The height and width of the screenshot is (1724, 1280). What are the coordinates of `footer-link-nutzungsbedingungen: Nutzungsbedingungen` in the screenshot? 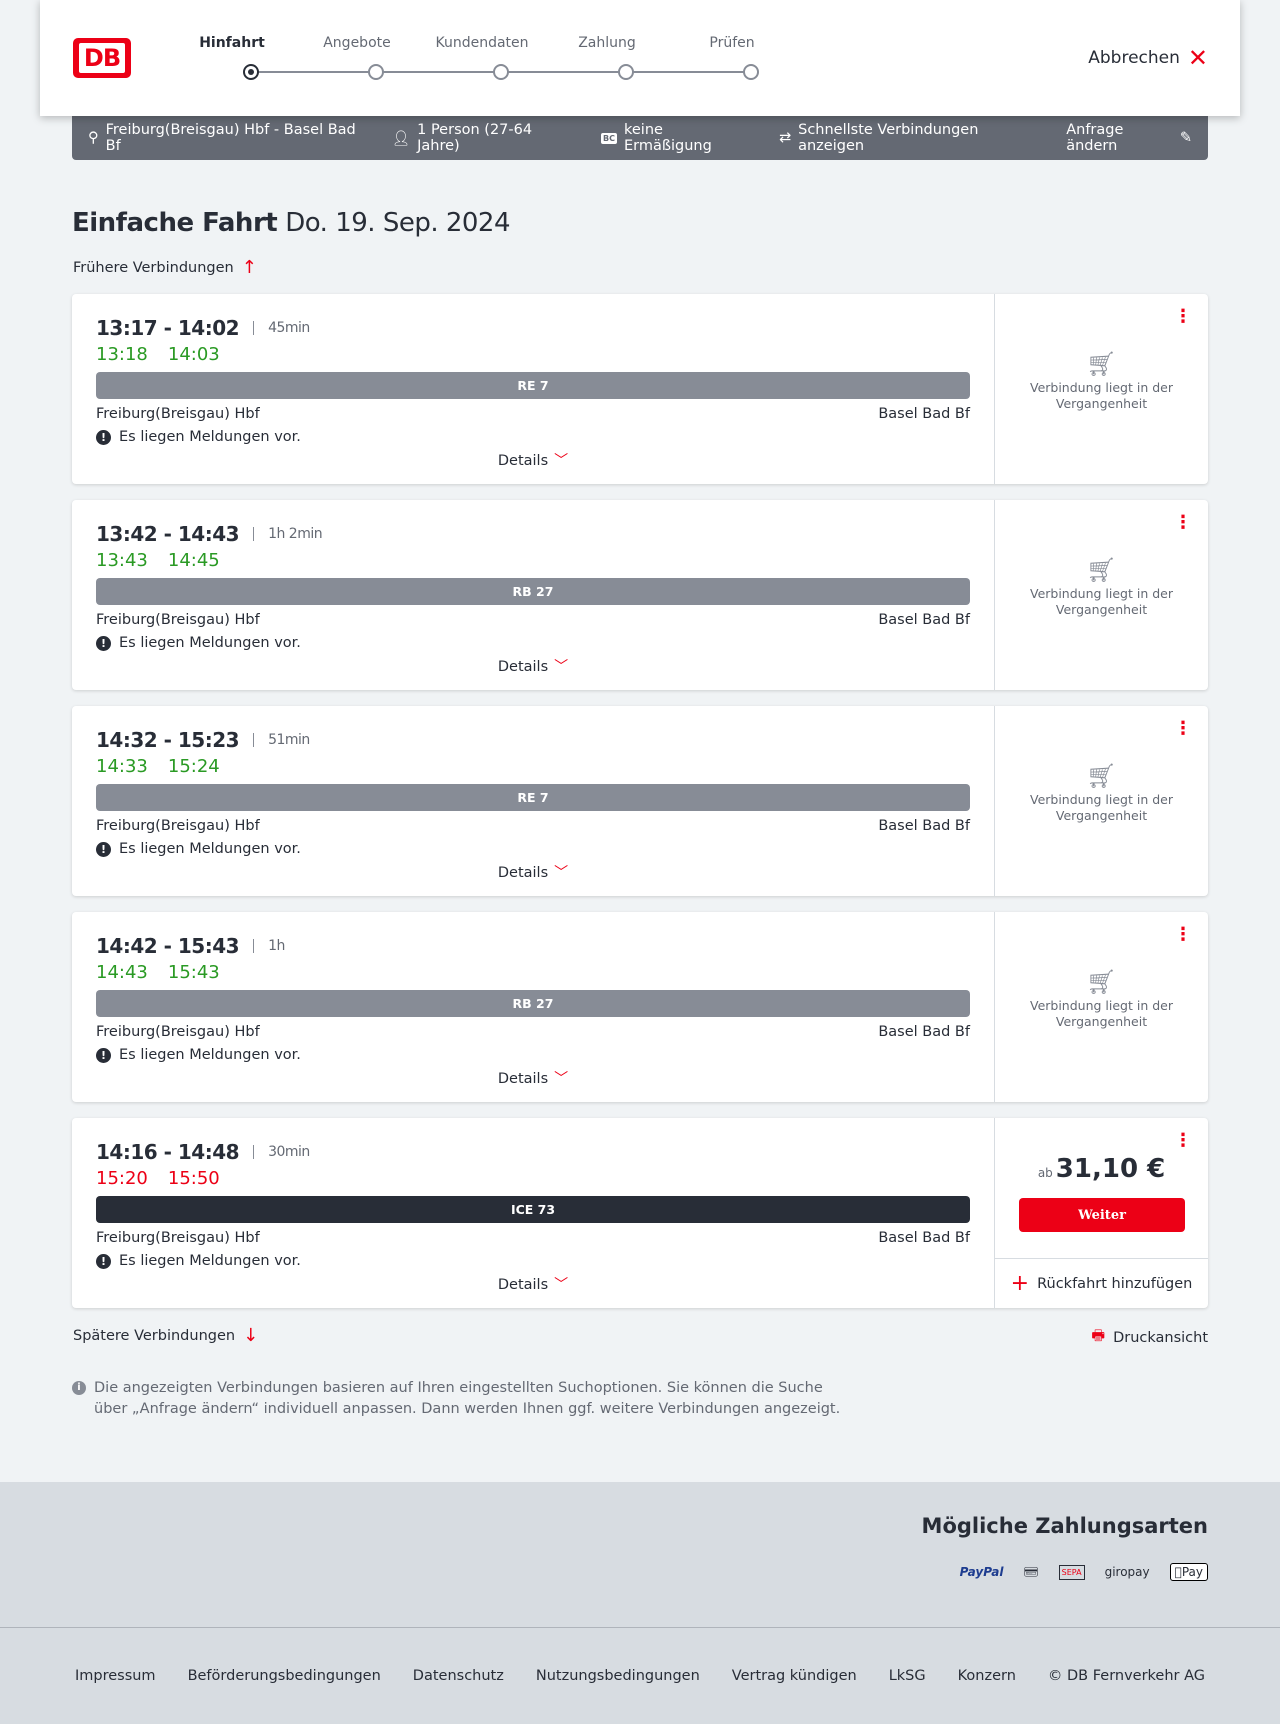 It's located at (617, 1676).